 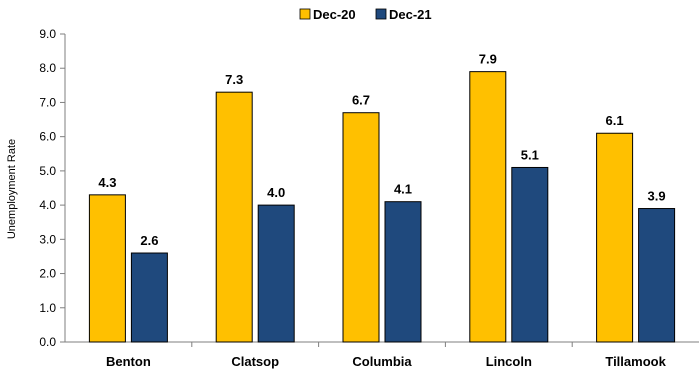 I want to click on data-label: 6.1, so click(x=615, y=120).